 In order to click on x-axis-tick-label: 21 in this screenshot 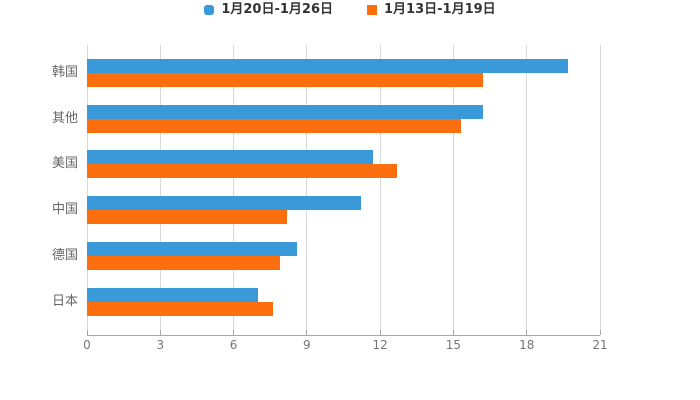, I will do `click(600, 345)`.